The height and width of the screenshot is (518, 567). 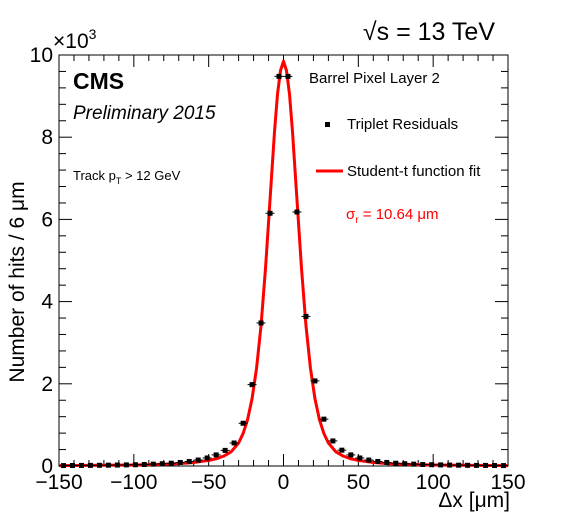 What do you see at coordinates (433, 482) in the screenshot?
I see `x-tick-label: 100` at bounding box center [433, 482].